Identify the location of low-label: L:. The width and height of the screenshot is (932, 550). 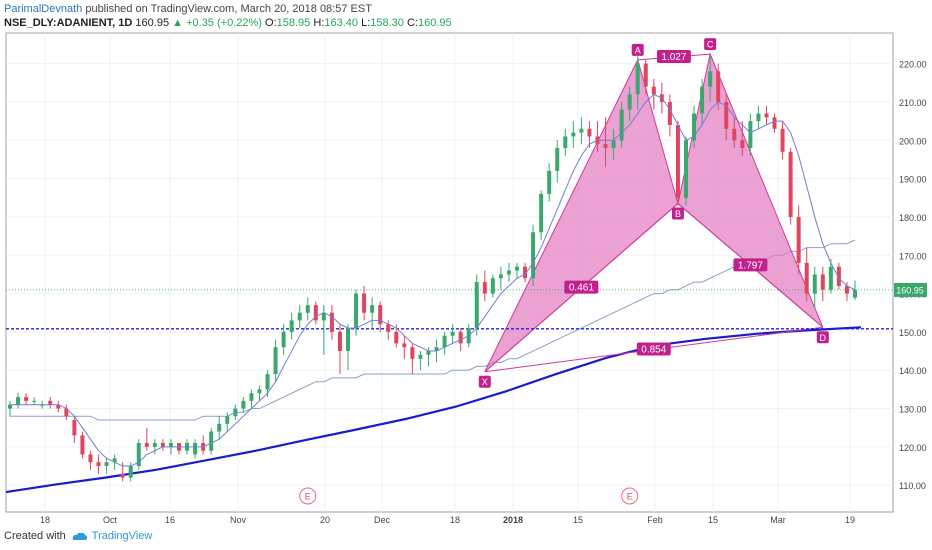
(366, 23).